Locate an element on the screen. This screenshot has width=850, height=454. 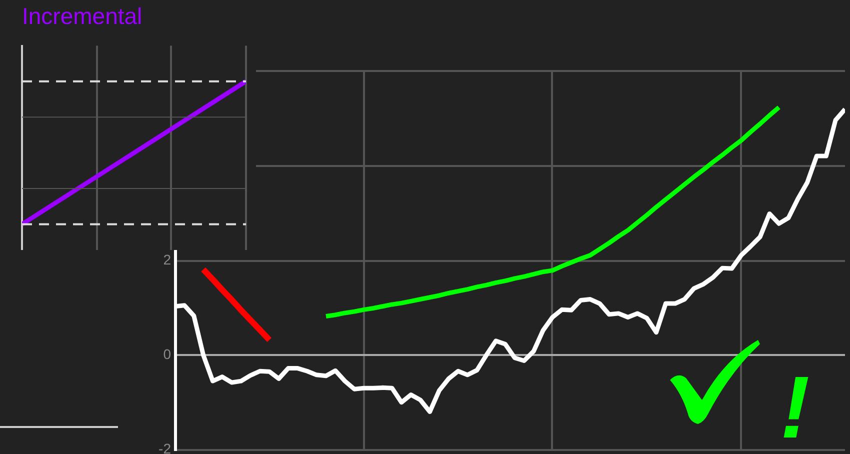
y-tick-label: -2 is located at coordinates (165, 447).